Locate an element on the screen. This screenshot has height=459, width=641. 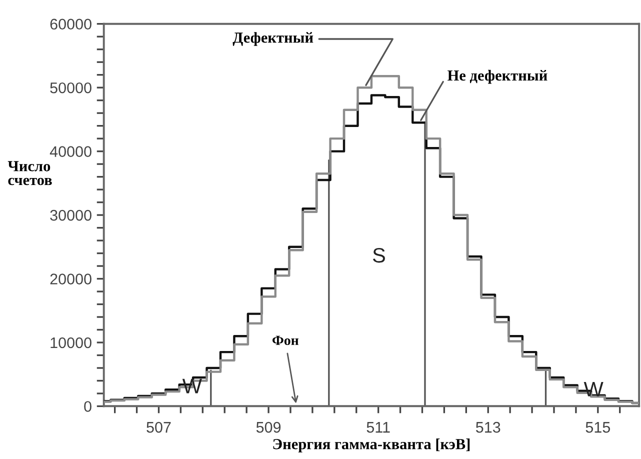
annotation: S is located at coordinates (378, 255).